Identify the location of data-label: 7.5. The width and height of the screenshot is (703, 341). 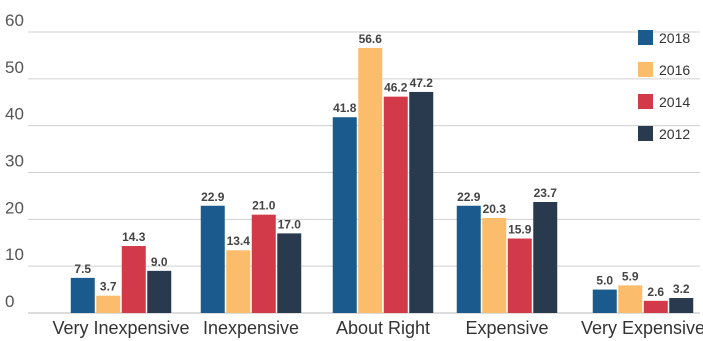
(82, 269).